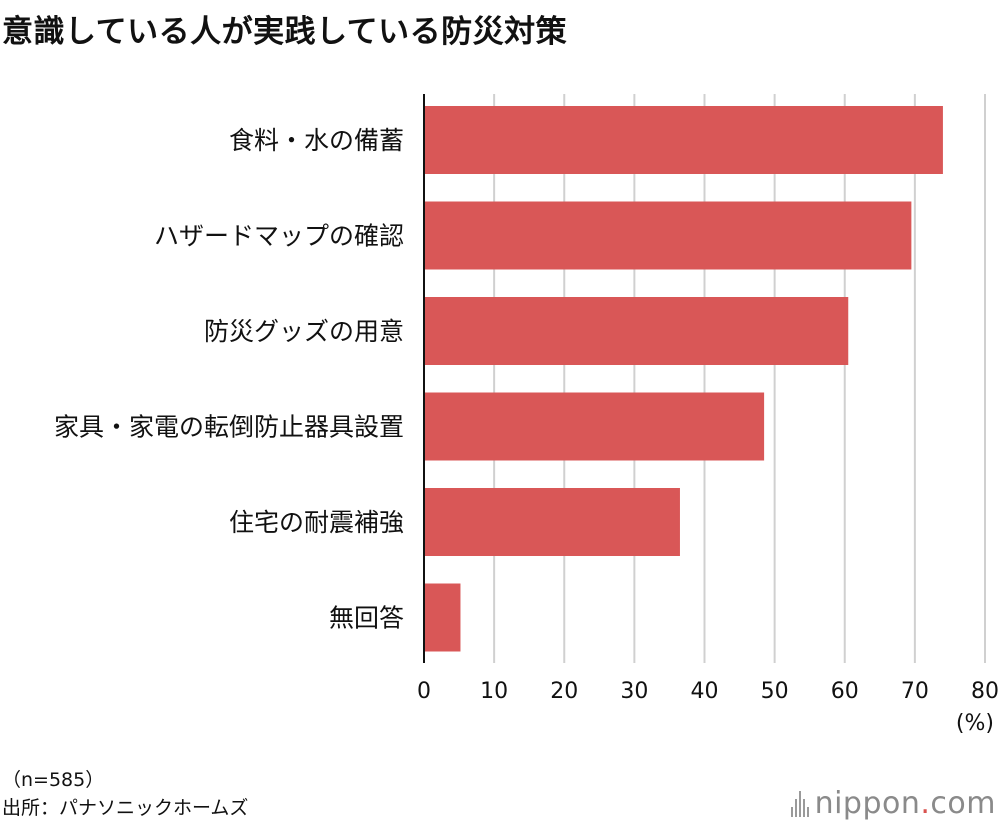 Image resolution: width=1000 pixels, height=824 pixels. What do you see at coordinates (867, 803) in the screenshot?
I see `brand-name: nippon` at bounding box center [867, 803].